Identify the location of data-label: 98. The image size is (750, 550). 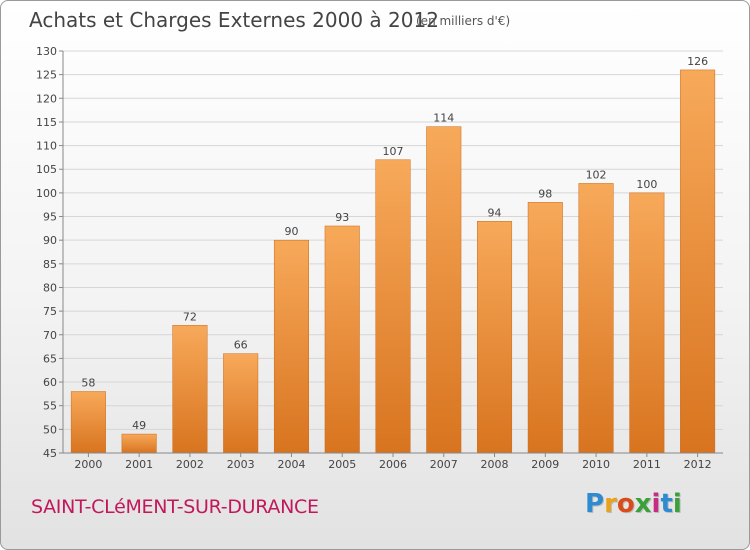
(545, 193).